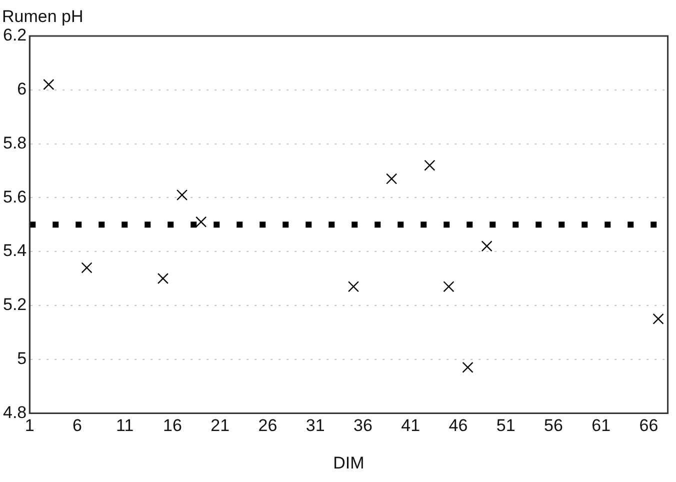 Image resolution: width=676 pixels, height=482 pixels. Describe the element at coordinates (172, 426) in the screenshot. I see `x-tick-label: 16` at that location.